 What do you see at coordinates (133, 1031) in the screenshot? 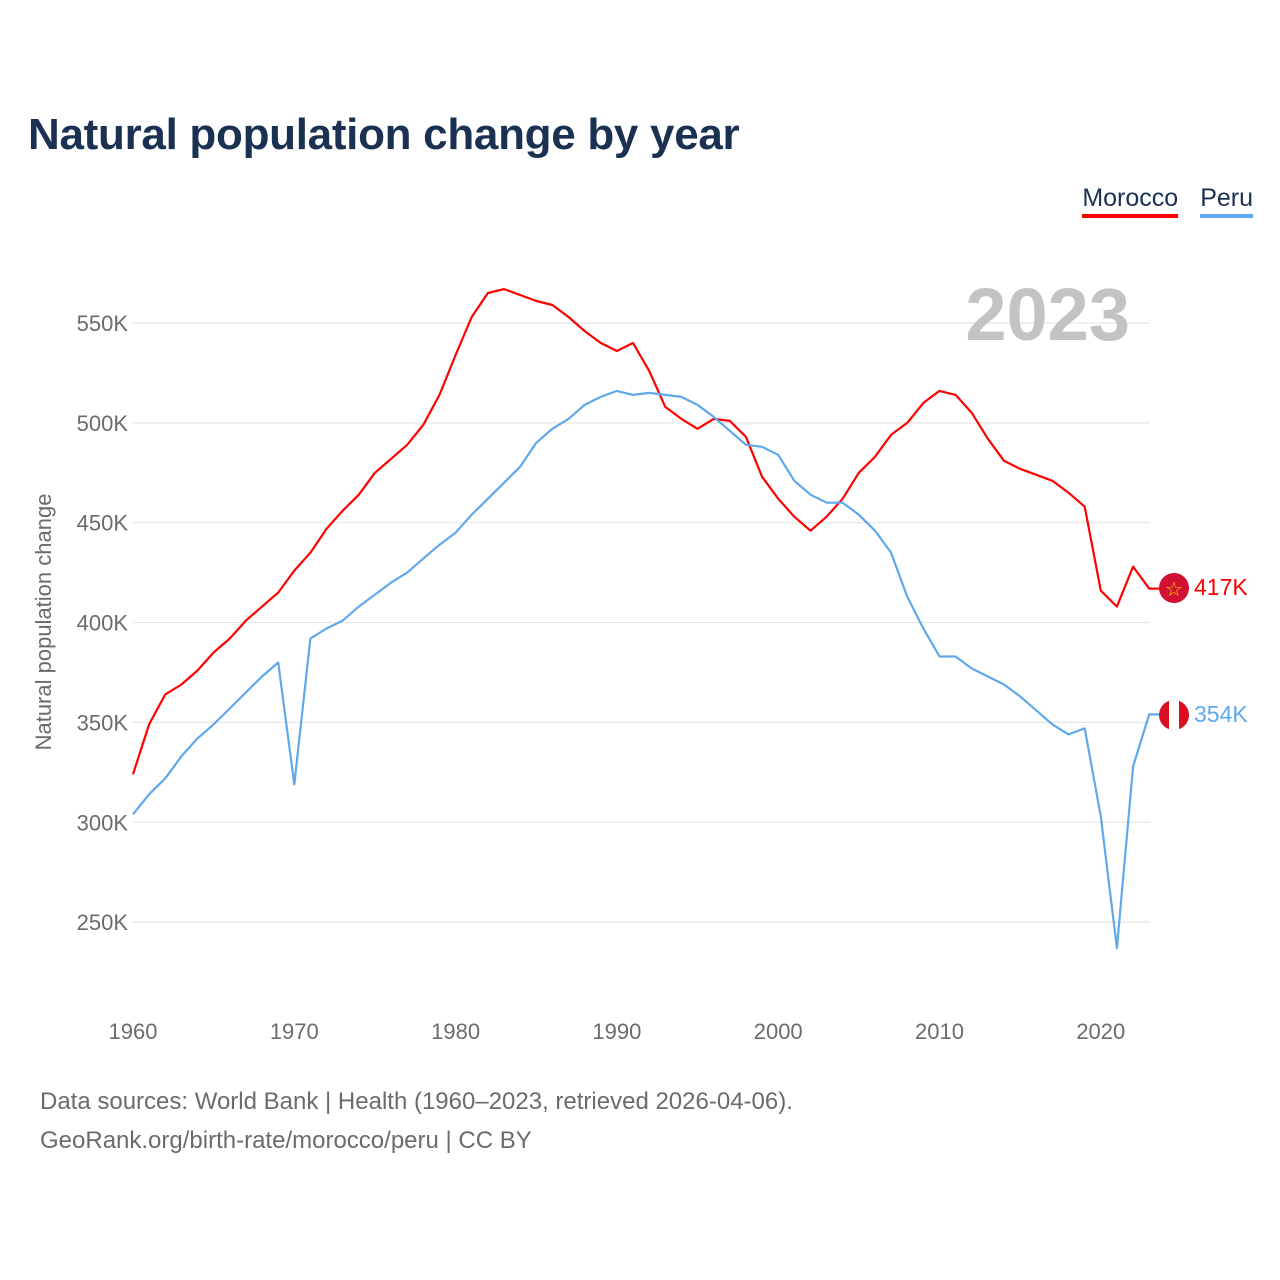
I see `x-tick-label: 1960` at bounding box center [133, 1031].